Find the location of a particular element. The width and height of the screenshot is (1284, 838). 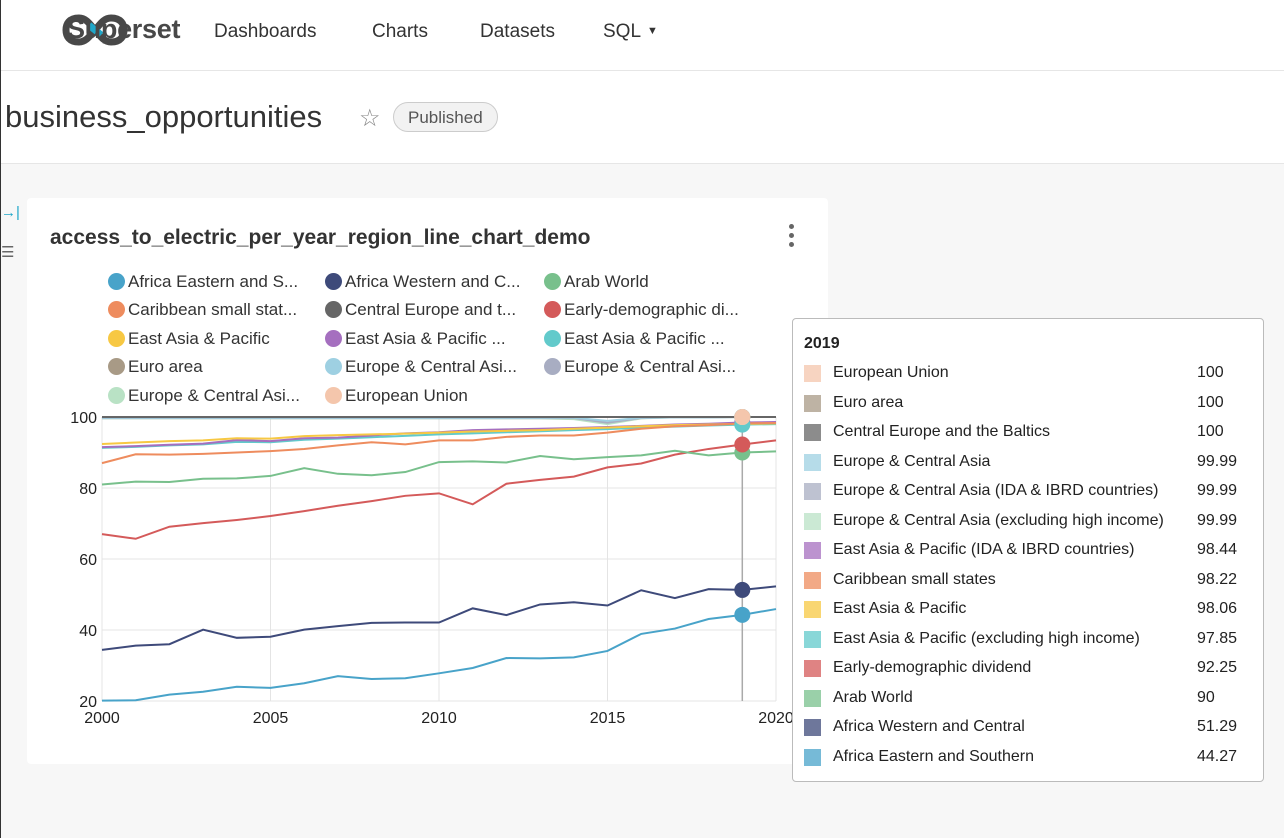

favorite-star-icon: ☆ is located at coordinates (370, 118).